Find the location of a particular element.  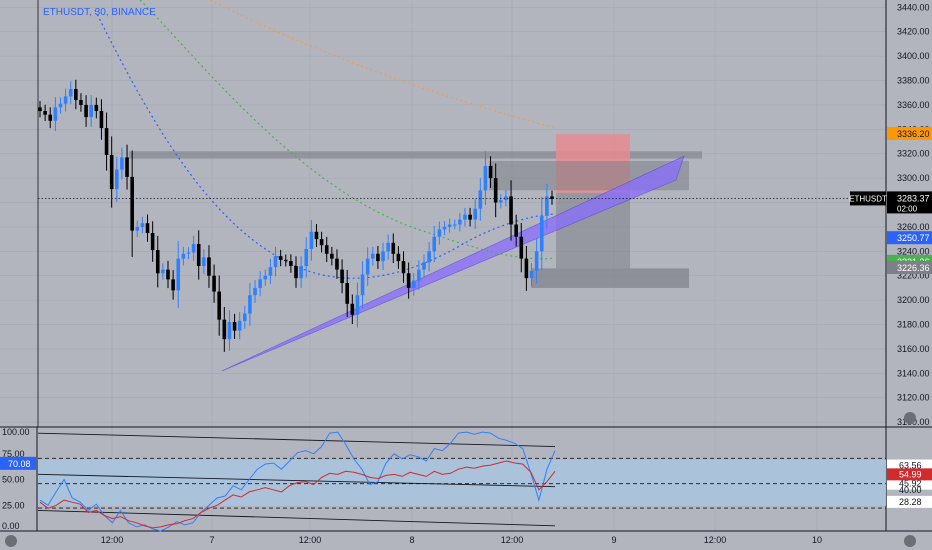

settings-dot-left is located at coordinates (11, 541).